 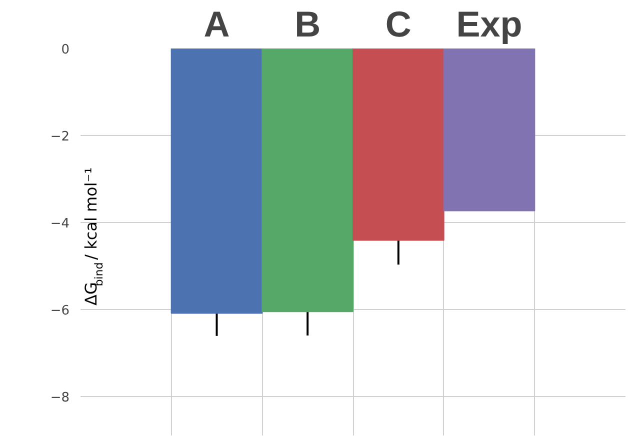 What do you see at coordinates (398, 24) in the screenshot?
I see `x-tick-label: C` at bounding box center [398, 24].